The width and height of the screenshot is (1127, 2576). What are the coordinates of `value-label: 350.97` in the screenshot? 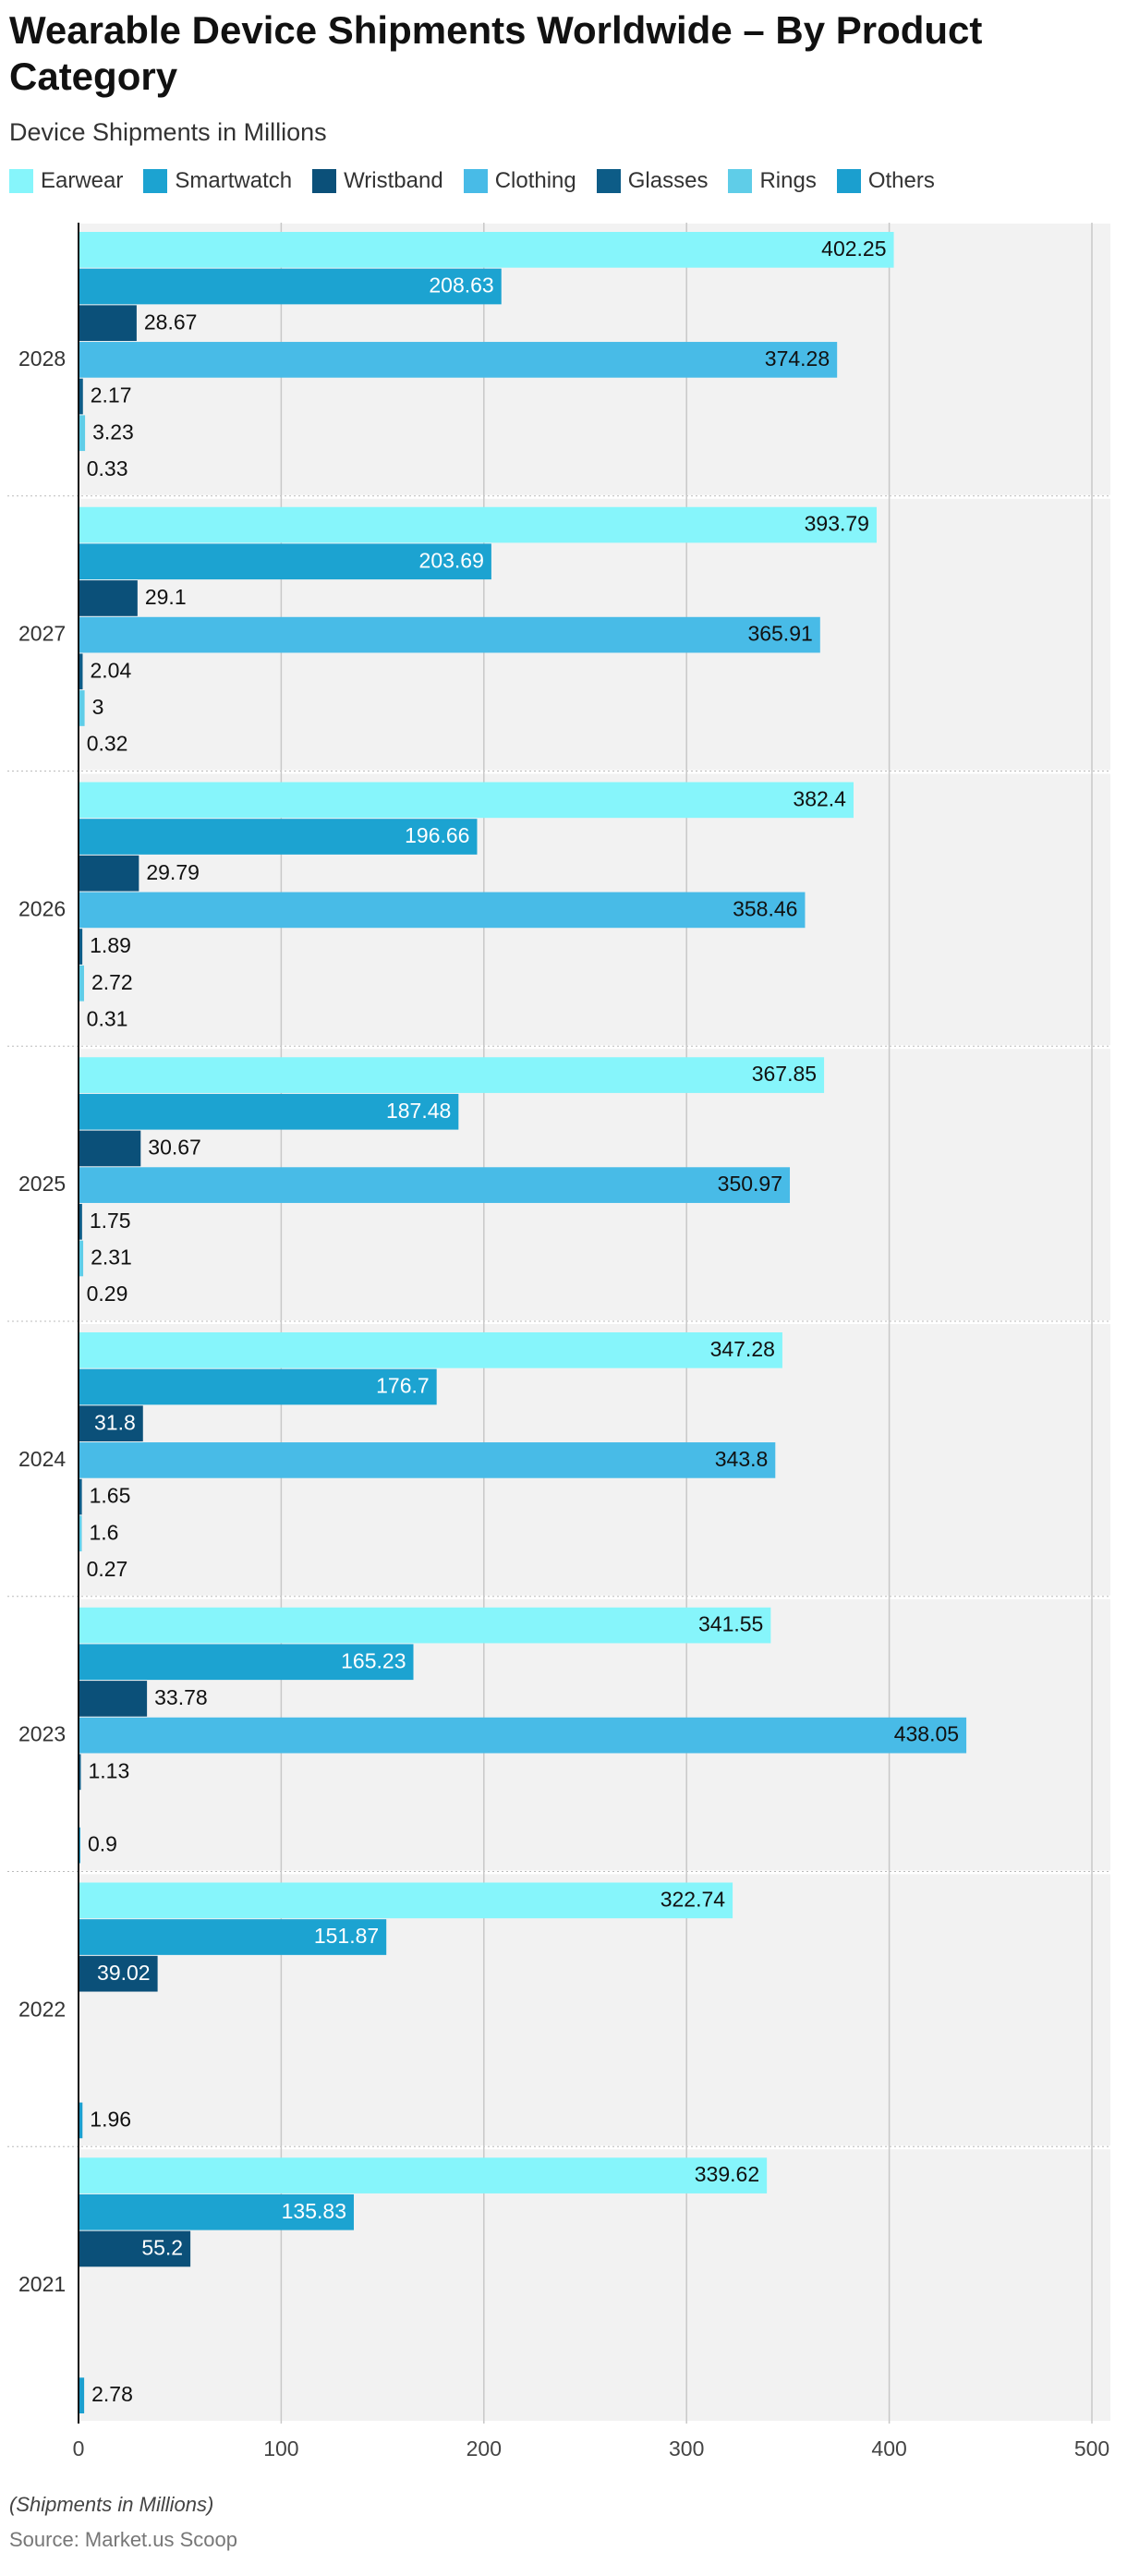 It's located at (750, 1184).